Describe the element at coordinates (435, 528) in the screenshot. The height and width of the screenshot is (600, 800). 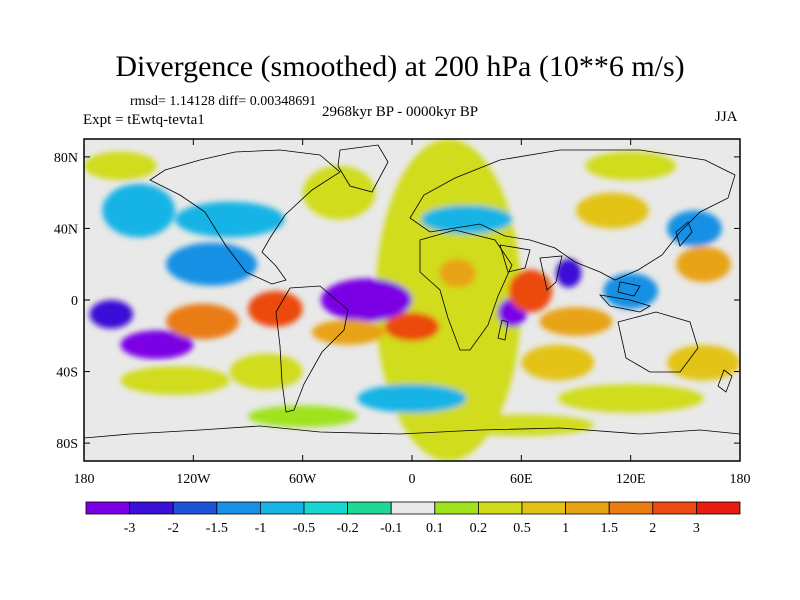
I see `colorbar-label: 0.1` at that location.